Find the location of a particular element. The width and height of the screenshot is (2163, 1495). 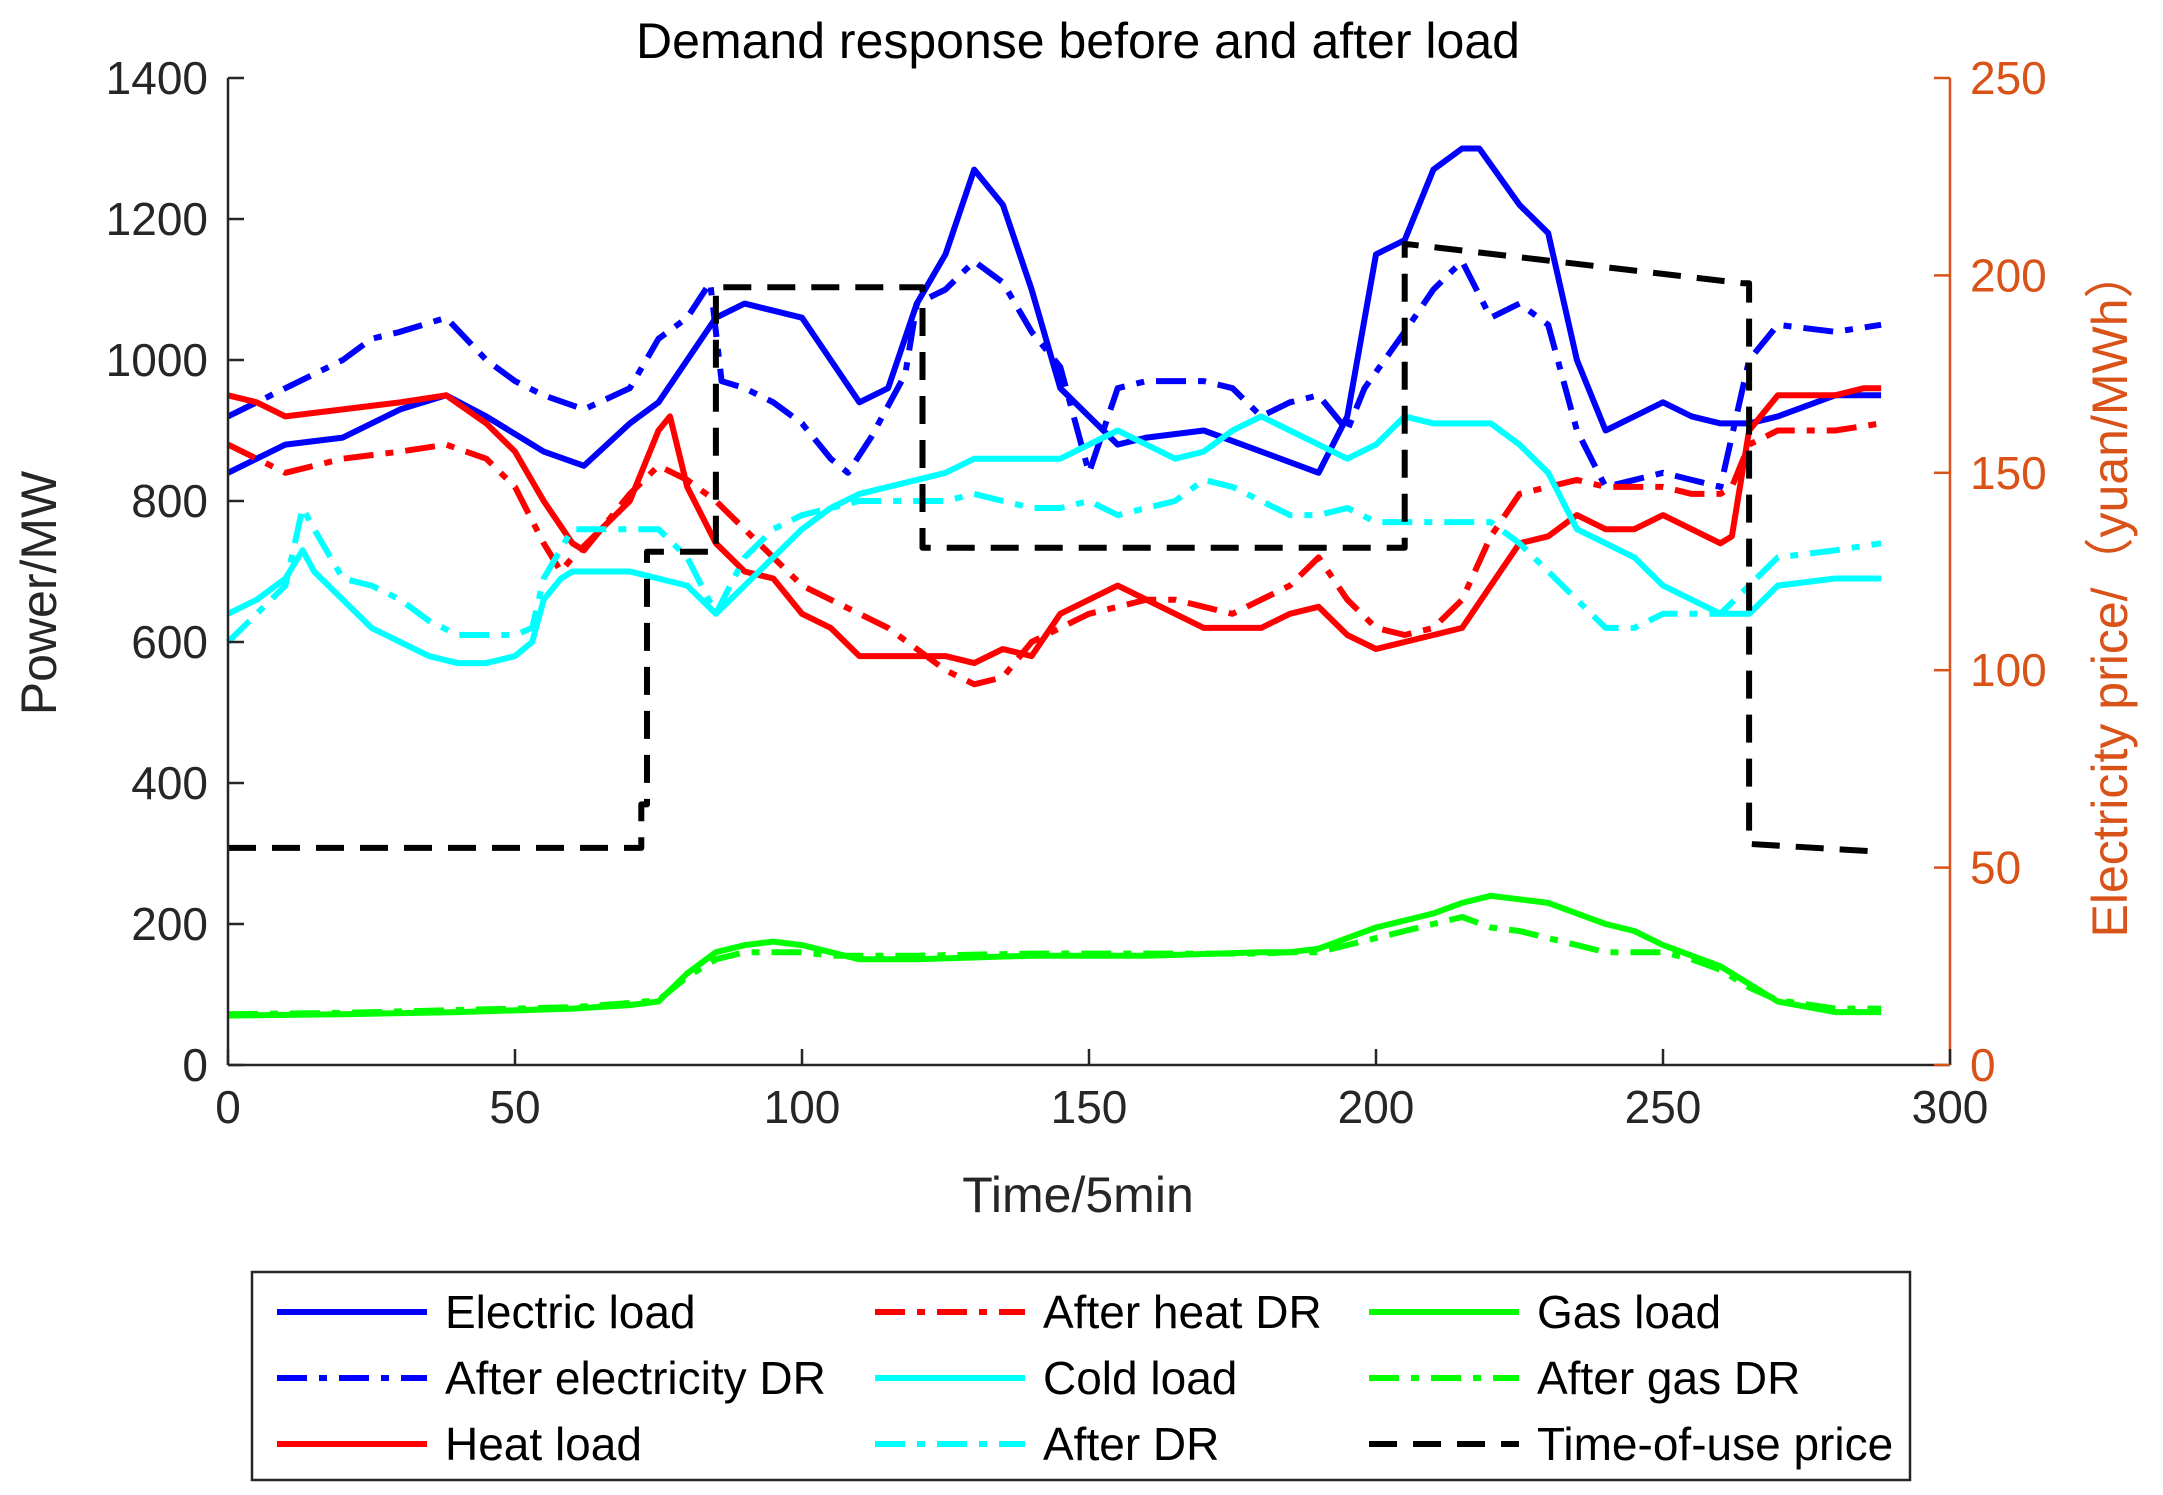

y2-tick-label: 0 is located at coordinates (1983, 1065).